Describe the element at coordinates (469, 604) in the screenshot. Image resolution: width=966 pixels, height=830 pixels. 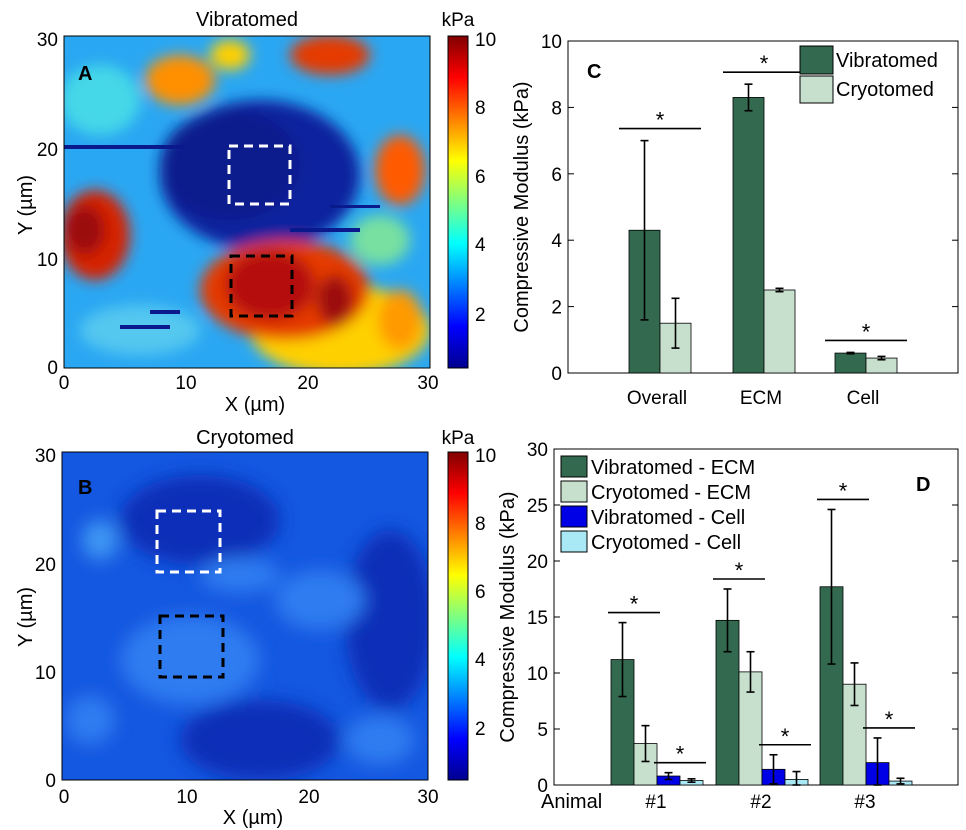
I see `panel-b-colorbar: kPa 2 4 6 8 10` at that location.